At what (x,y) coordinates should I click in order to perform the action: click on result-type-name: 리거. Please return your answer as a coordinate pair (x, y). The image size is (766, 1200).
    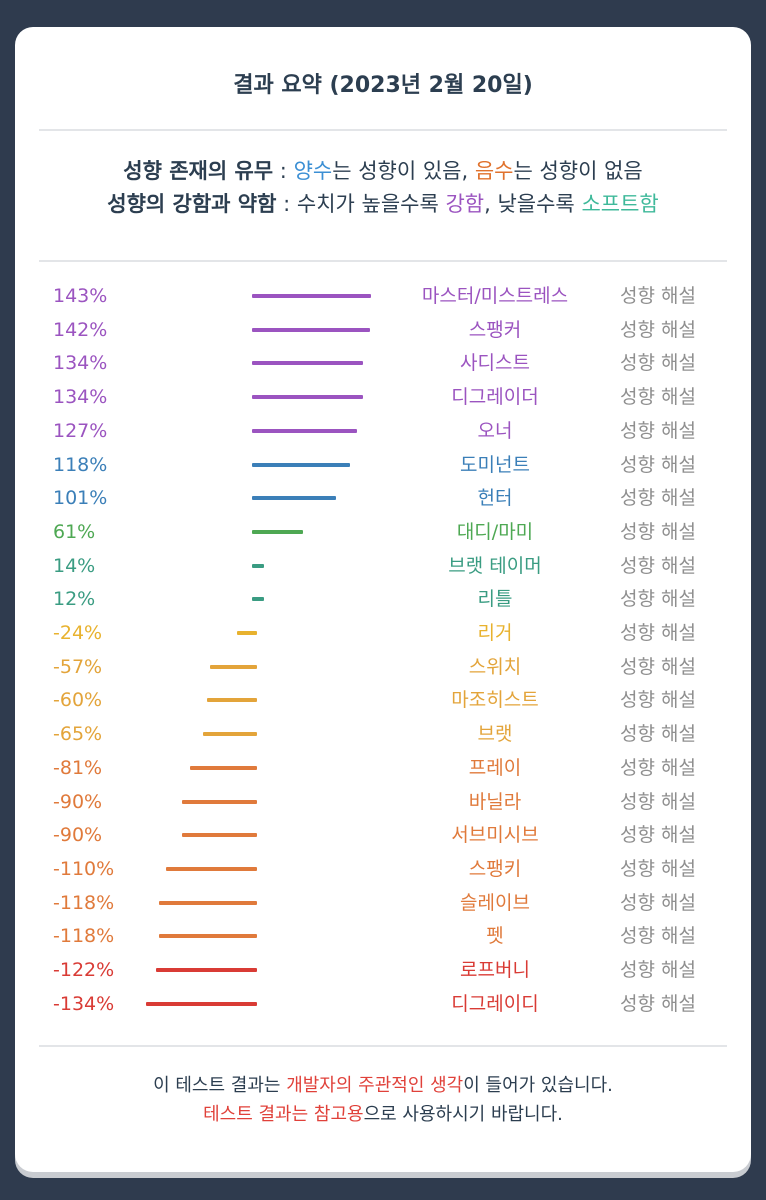
    Looking at the image, I should click on (495, 633).